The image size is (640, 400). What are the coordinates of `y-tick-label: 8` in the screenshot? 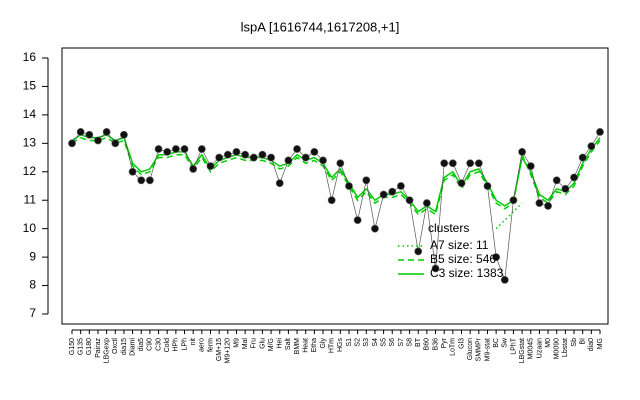 It's located at (32, 285).